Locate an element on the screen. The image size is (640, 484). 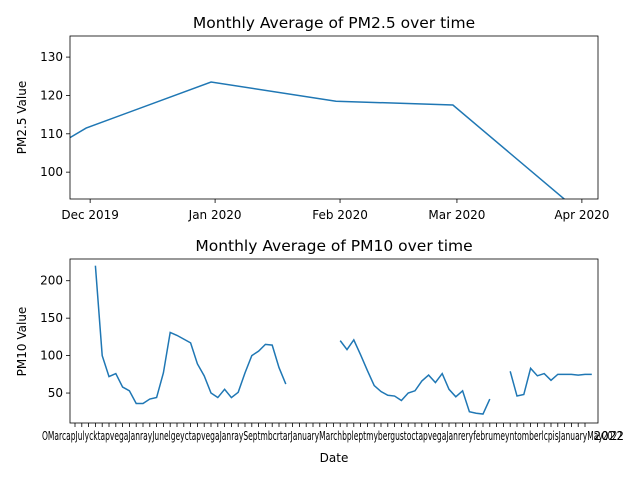
pm10-x-axis-label: Date is located at coordinates (334, 458).